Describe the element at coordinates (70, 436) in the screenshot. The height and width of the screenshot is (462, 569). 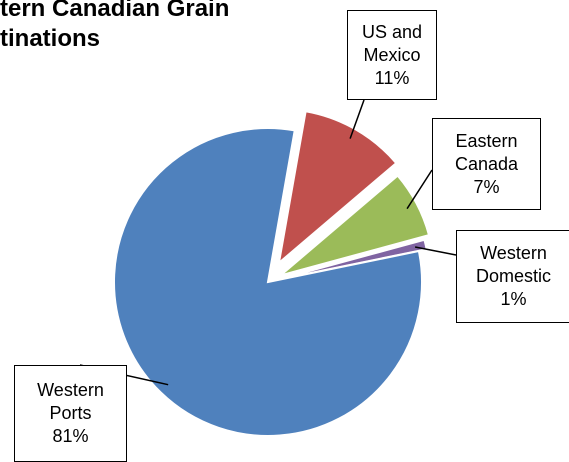
I see `label-value: 81%` at that location.